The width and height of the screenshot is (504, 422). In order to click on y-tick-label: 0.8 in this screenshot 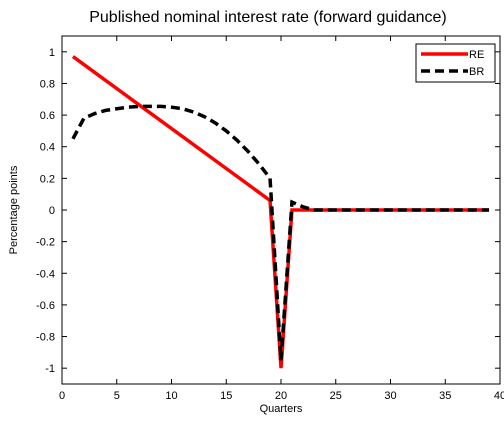, I will do `click(47, 84)`.